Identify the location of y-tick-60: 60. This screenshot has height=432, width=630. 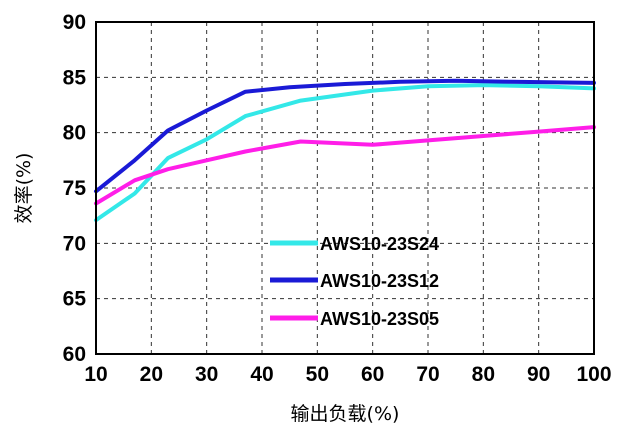
(74, 354).